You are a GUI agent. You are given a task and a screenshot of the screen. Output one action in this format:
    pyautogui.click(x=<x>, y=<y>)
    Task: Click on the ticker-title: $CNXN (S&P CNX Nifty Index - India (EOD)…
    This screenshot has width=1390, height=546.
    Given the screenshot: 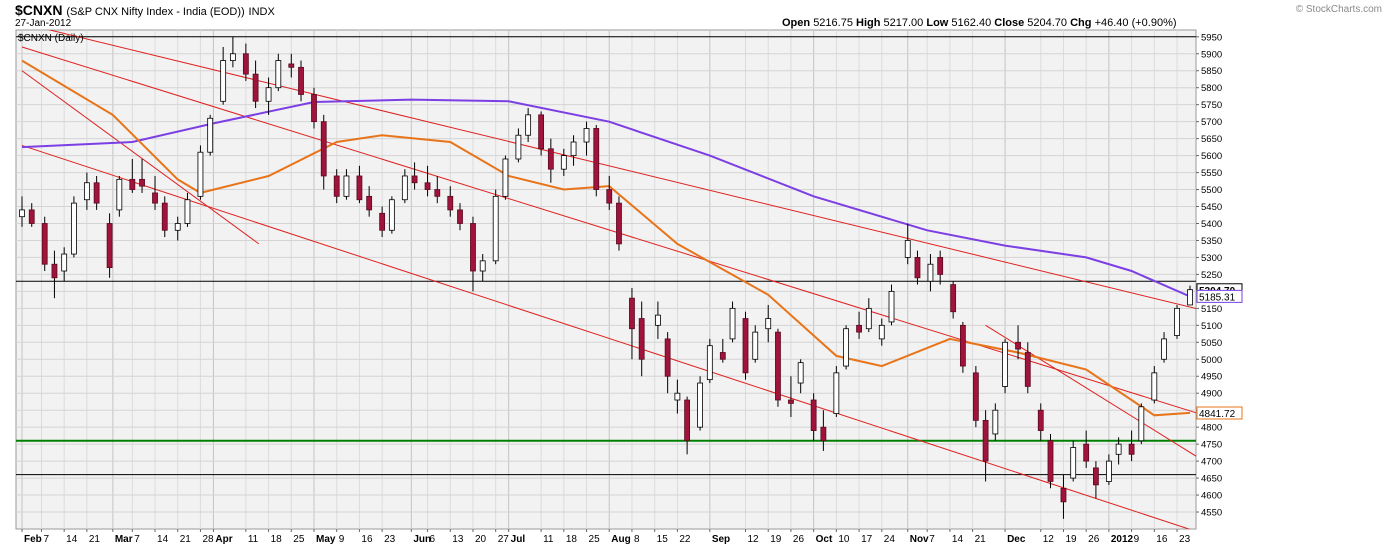 What is the action you would take?
    pyautogui.click(x=145, y=10)
    